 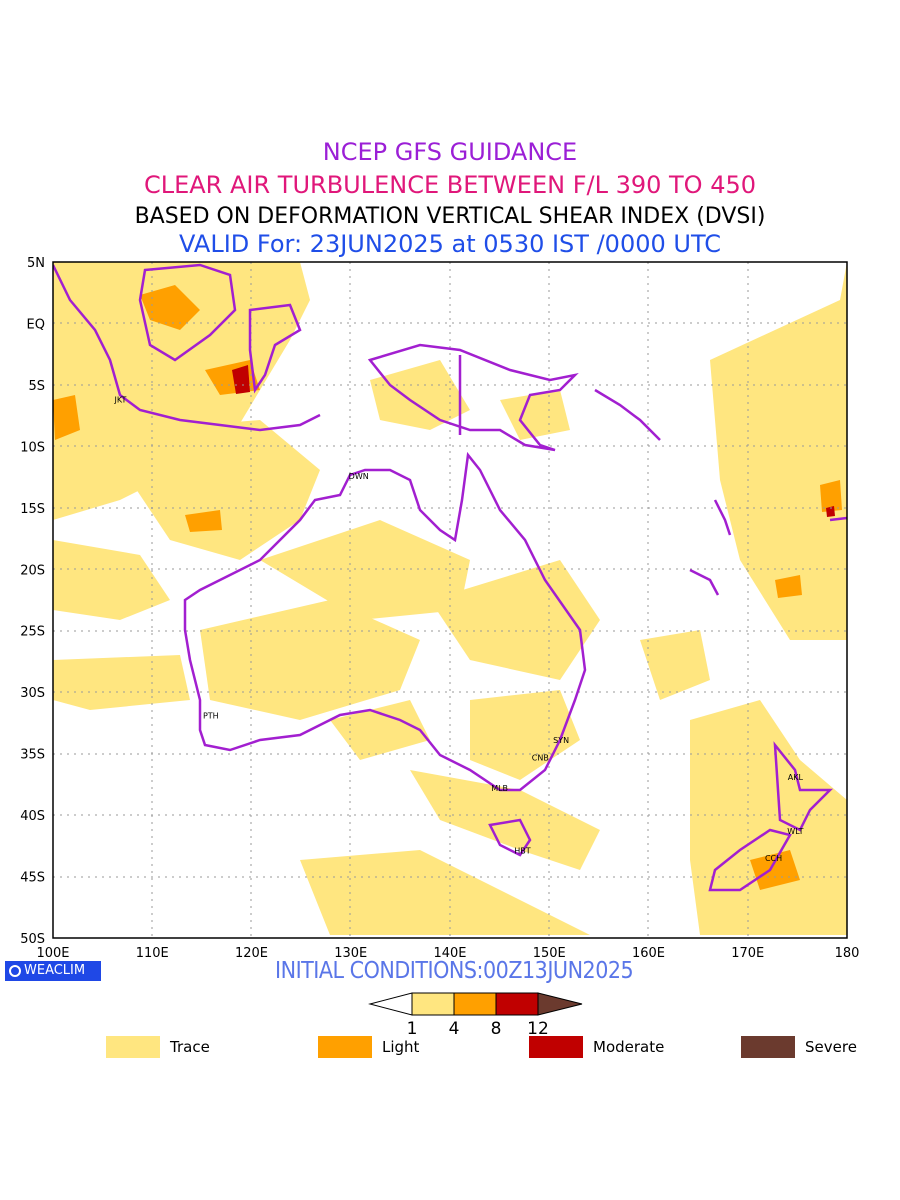 What do you see at coordinates (401, 1047) in the screenshot?
I see `legend-label: Light` at bounding box center [401, 1047].